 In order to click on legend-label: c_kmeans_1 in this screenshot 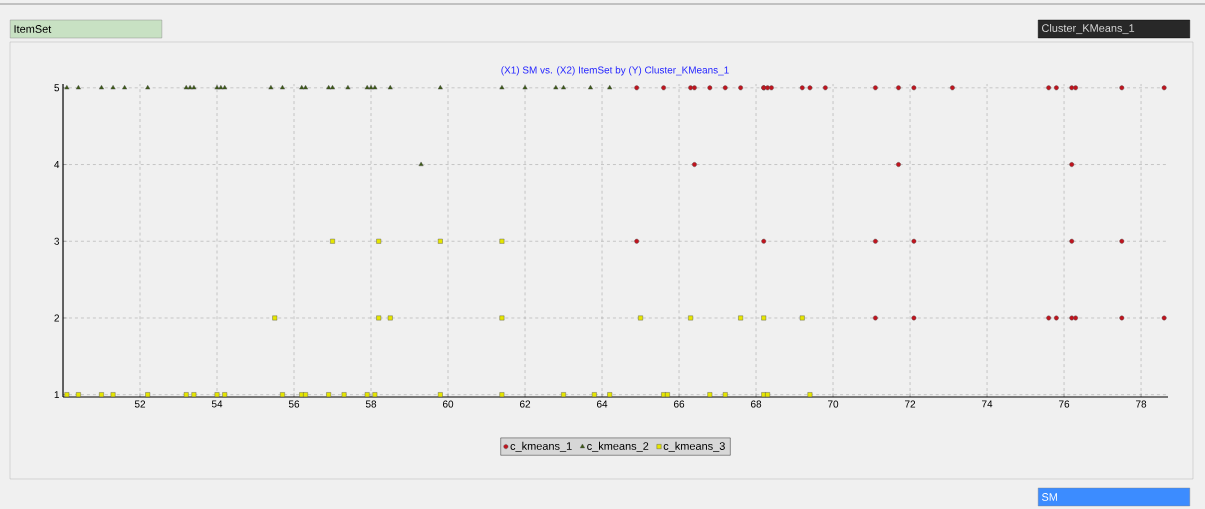, I will do `click(541, 446)`.